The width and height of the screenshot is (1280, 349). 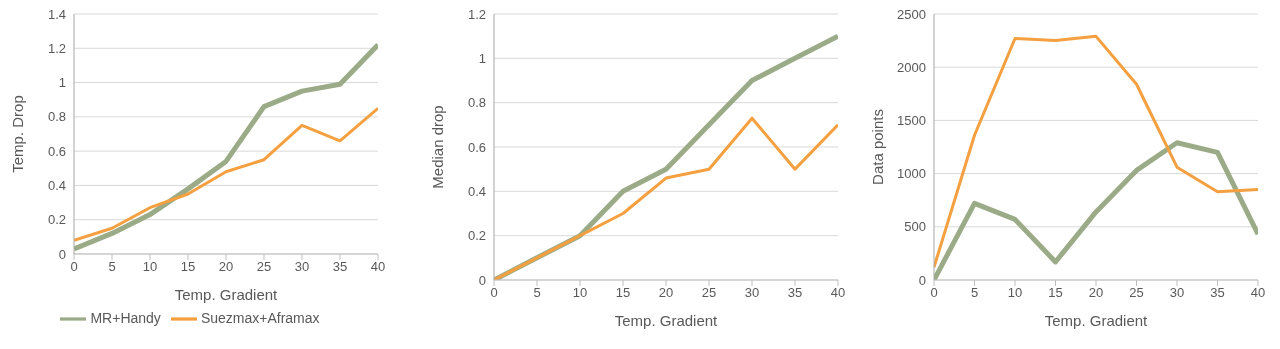 What do you see at coordinates (911, 121) in the screenshot?
I see `y-tick-label: 1500` at bounding box center [911, 121].